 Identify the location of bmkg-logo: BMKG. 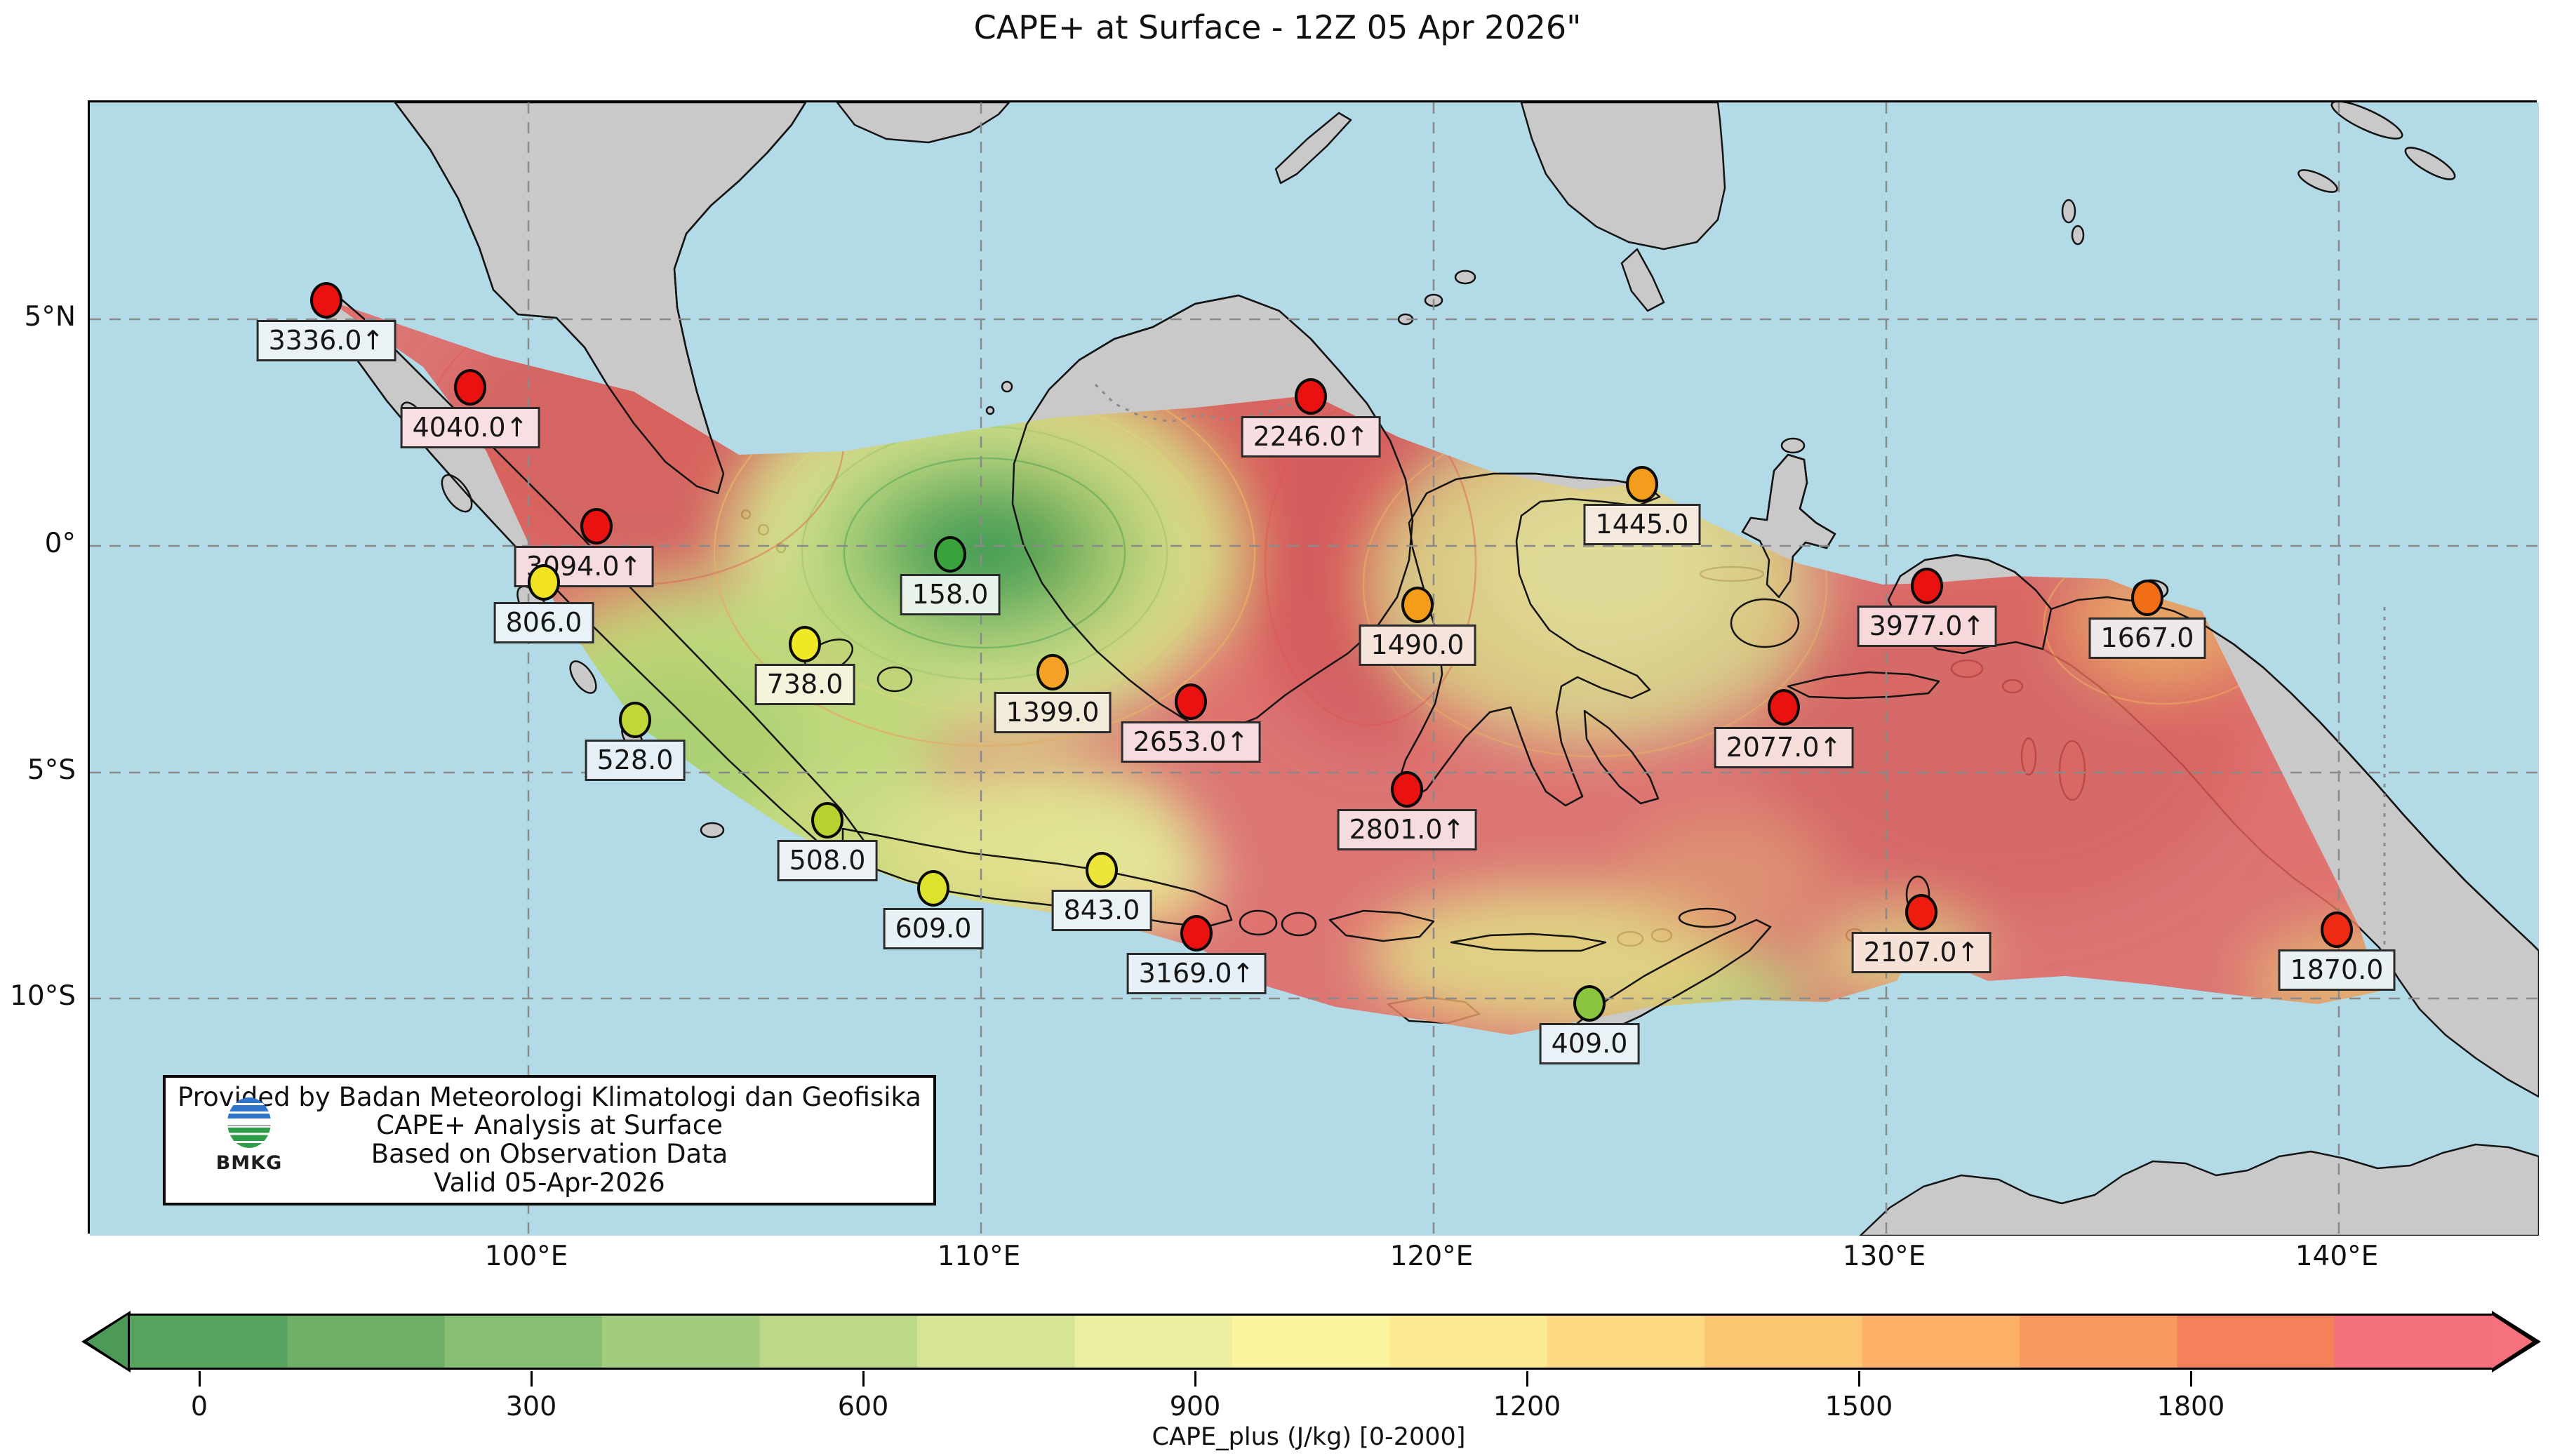
(249, 1136).